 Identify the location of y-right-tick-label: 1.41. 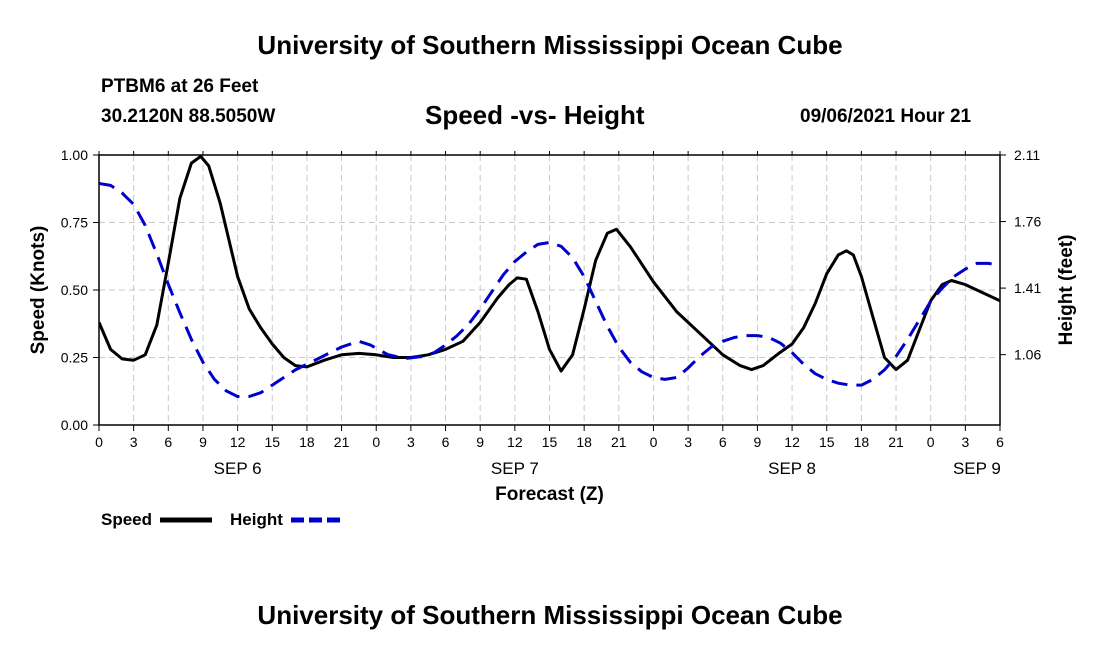
(1027, 288).